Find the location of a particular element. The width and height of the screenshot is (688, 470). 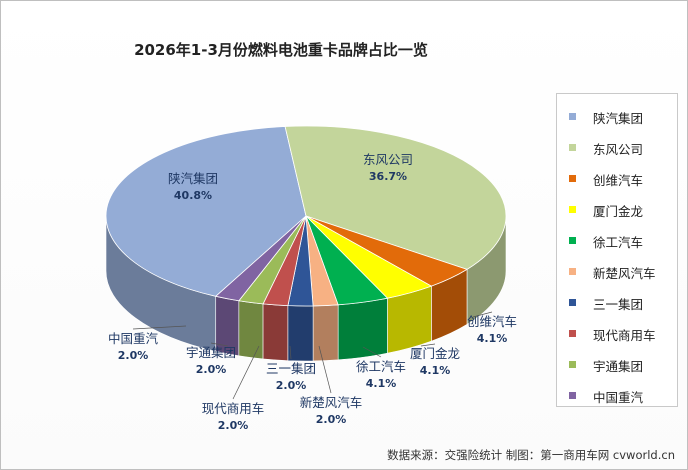

pie-label-value-0: 40.8% is located at coordinates (193, 195).